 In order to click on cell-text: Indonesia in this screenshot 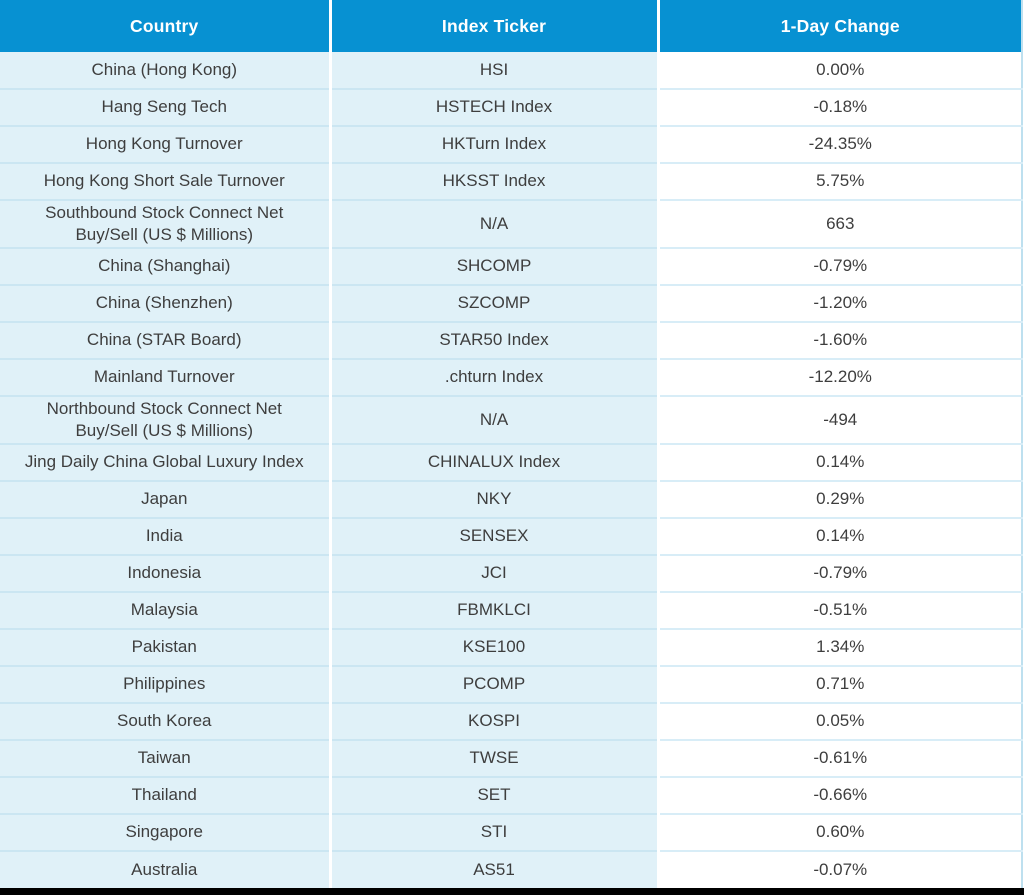, I will do `click(164, 573)`.